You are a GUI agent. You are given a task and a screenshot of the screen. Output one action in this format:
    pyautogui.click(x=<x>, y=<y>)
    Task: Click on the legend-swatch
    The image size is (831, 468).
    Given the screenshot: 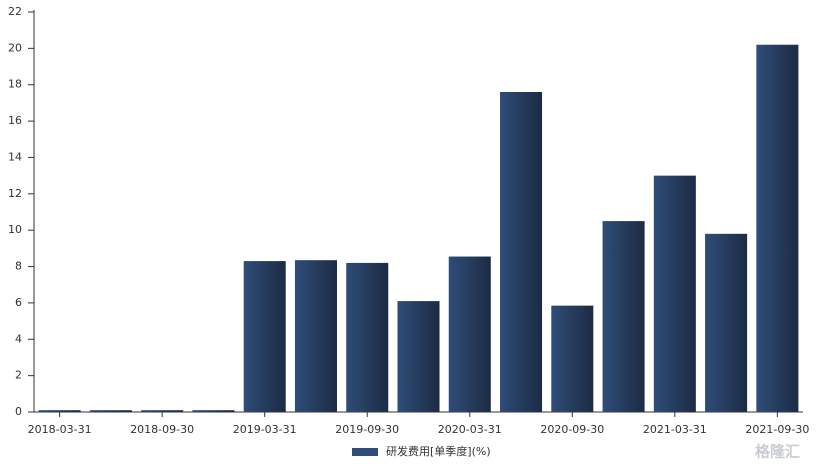 What is the action you would take?
    pyautogui.click(x=365, y=452)
    